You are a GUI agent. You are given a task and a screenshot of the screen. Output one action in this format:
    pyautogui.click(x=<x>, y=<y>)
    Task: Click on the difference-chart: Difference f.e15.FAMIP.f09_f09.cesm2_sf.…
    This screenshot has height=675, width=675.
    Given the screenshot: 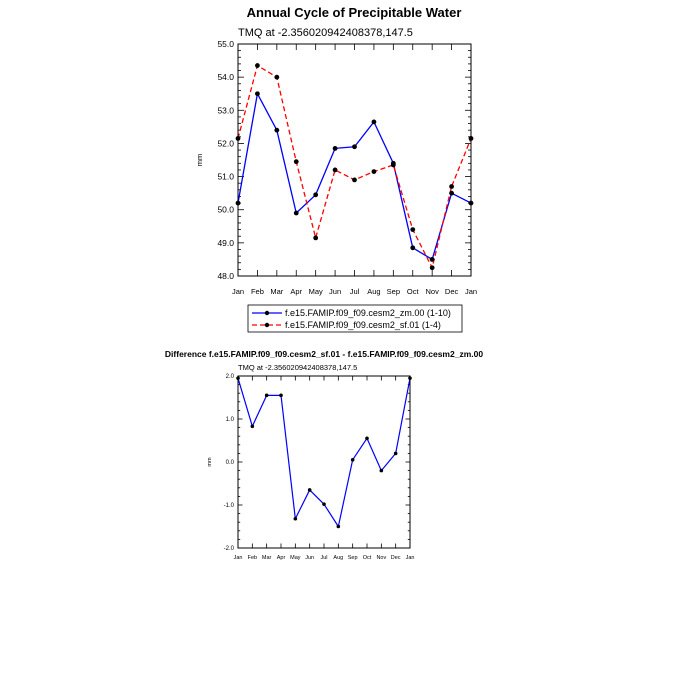 What is the action you would take?
    pyautogui.click(x=324, y=455)
    